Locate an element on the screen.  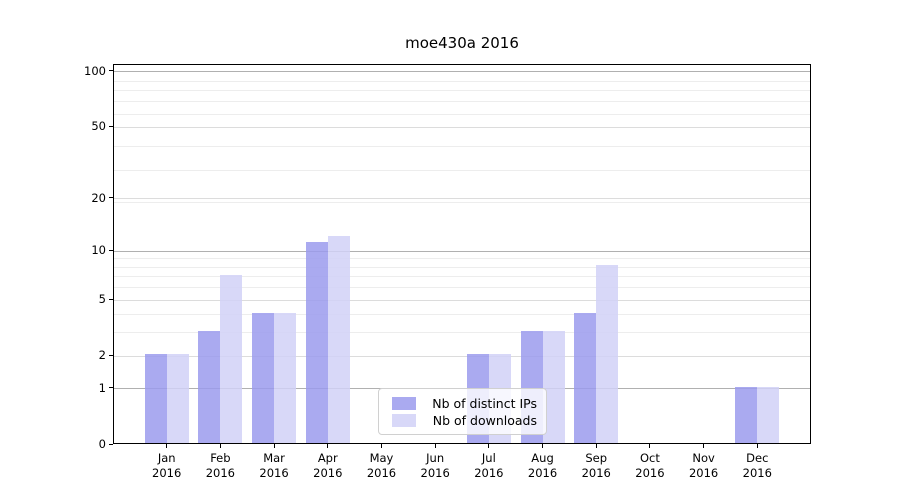
x-tick-month: Apr is located at coordinates (327, 458).